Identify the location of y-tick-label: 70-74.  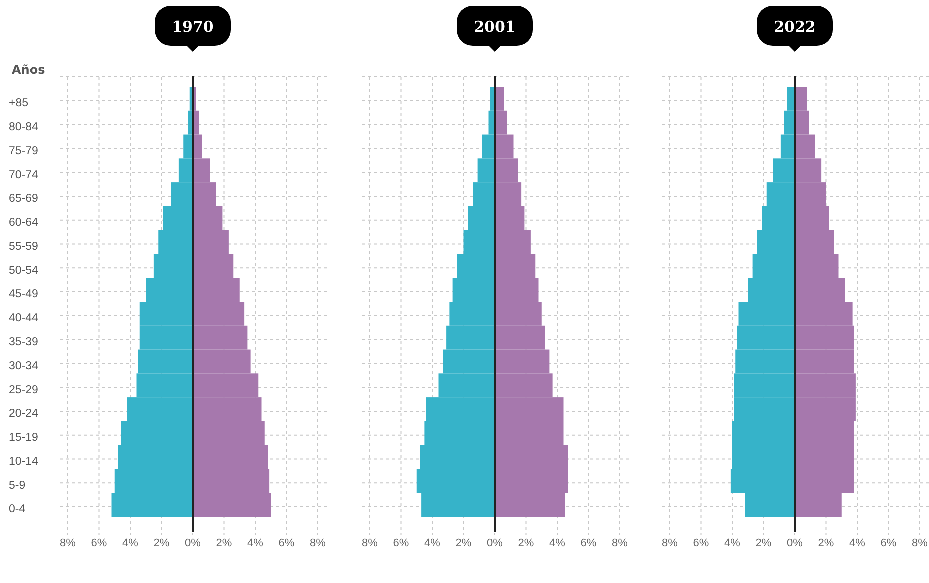
(24, 175).